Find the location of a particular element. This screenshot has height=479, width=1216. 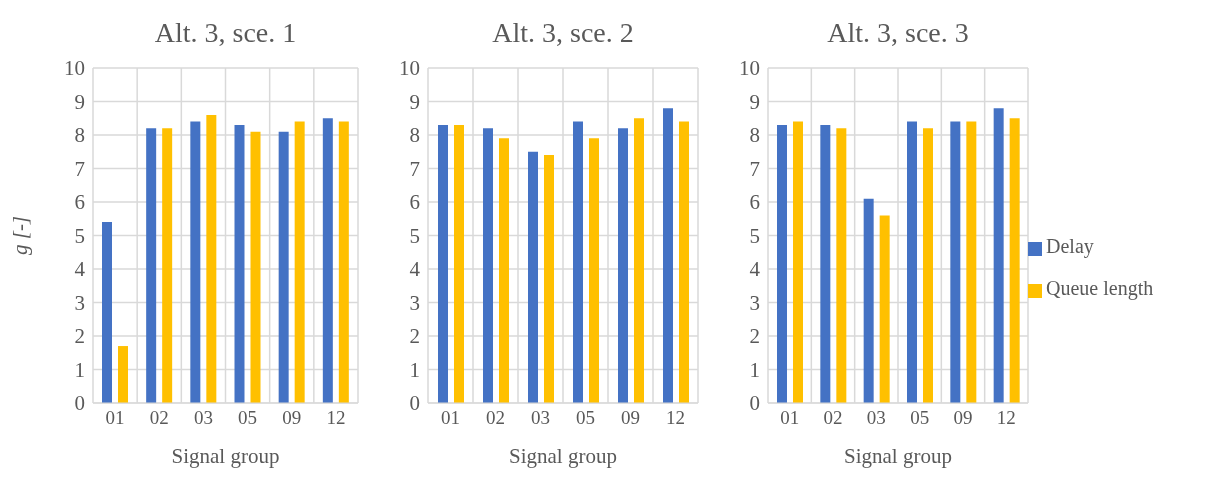

y-axis-title: g [-] is located at coordinates (20, 235).